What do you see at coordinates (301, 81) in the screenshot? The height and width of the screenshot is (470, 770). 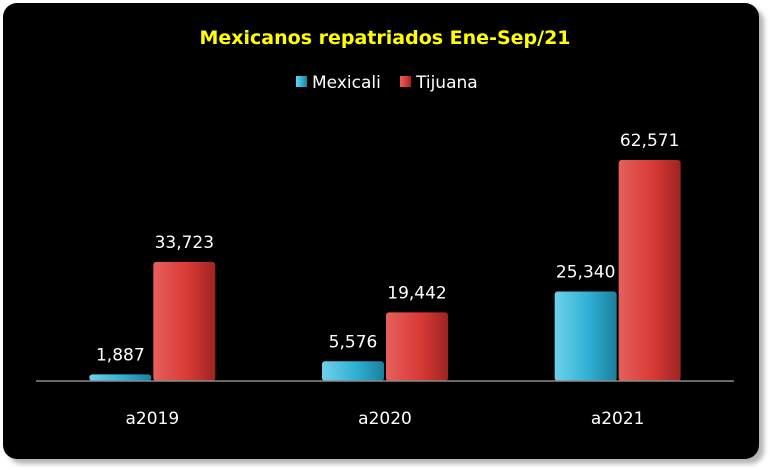 I see `legend-swatch-mexicali` at bounding box center [301, 81].